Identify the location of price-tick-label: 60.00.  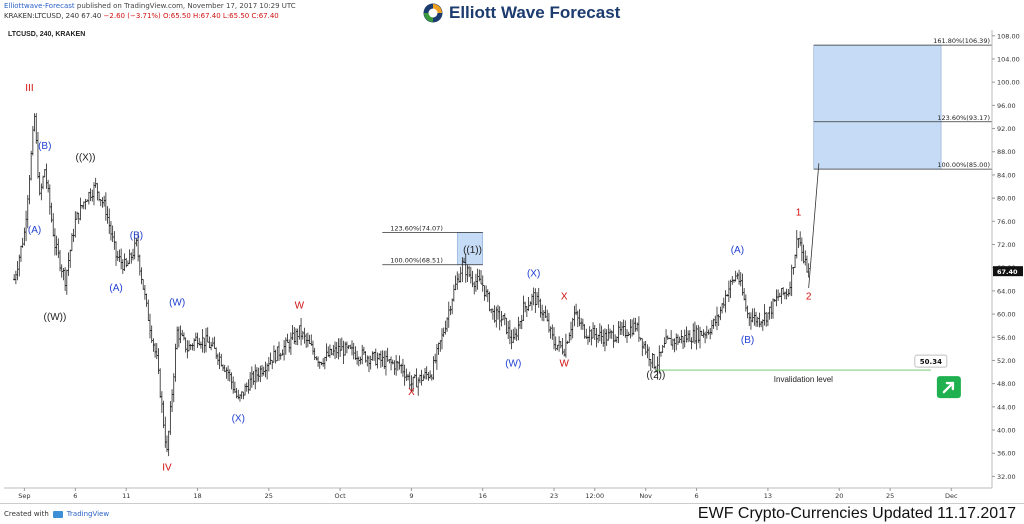
(1006, 315).